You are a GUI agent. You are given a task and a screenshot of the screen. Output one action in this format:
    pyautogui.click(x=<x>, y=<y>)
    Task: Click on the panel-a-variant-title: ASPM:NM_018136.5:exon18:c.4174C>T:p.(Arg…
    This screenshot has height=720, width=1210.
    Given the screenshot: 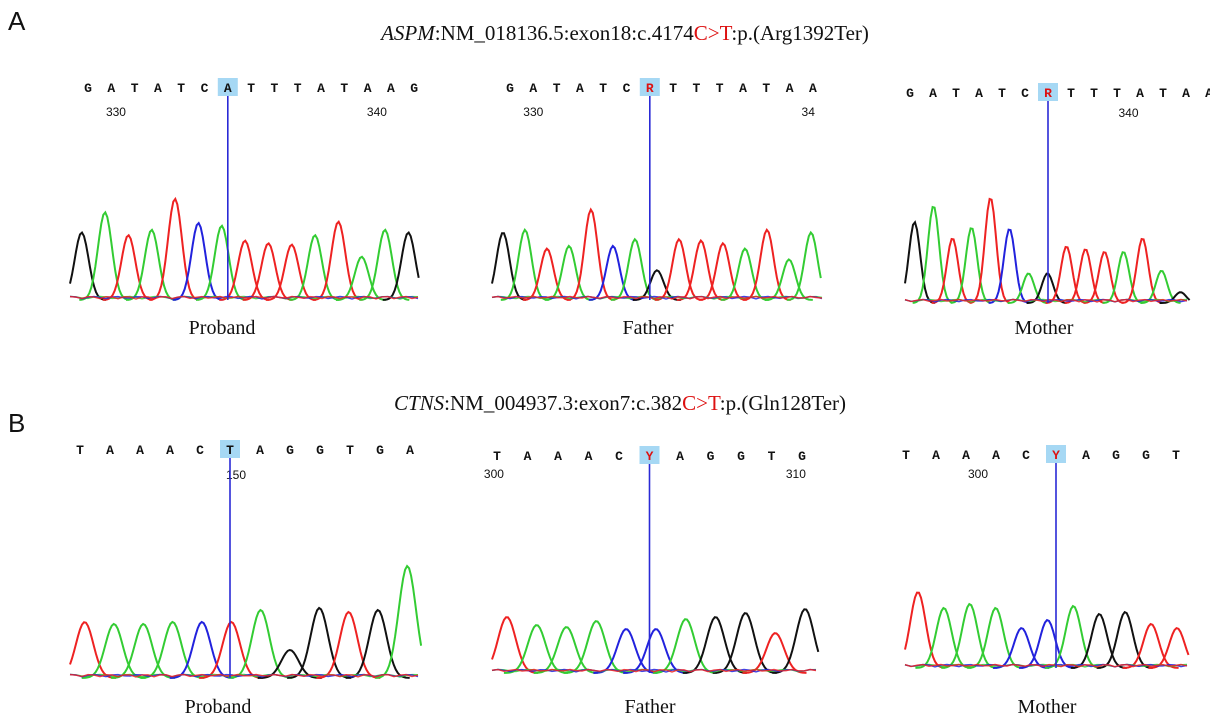 What is the action you would take?
    pyautogui.click(x=624, y=33)
    